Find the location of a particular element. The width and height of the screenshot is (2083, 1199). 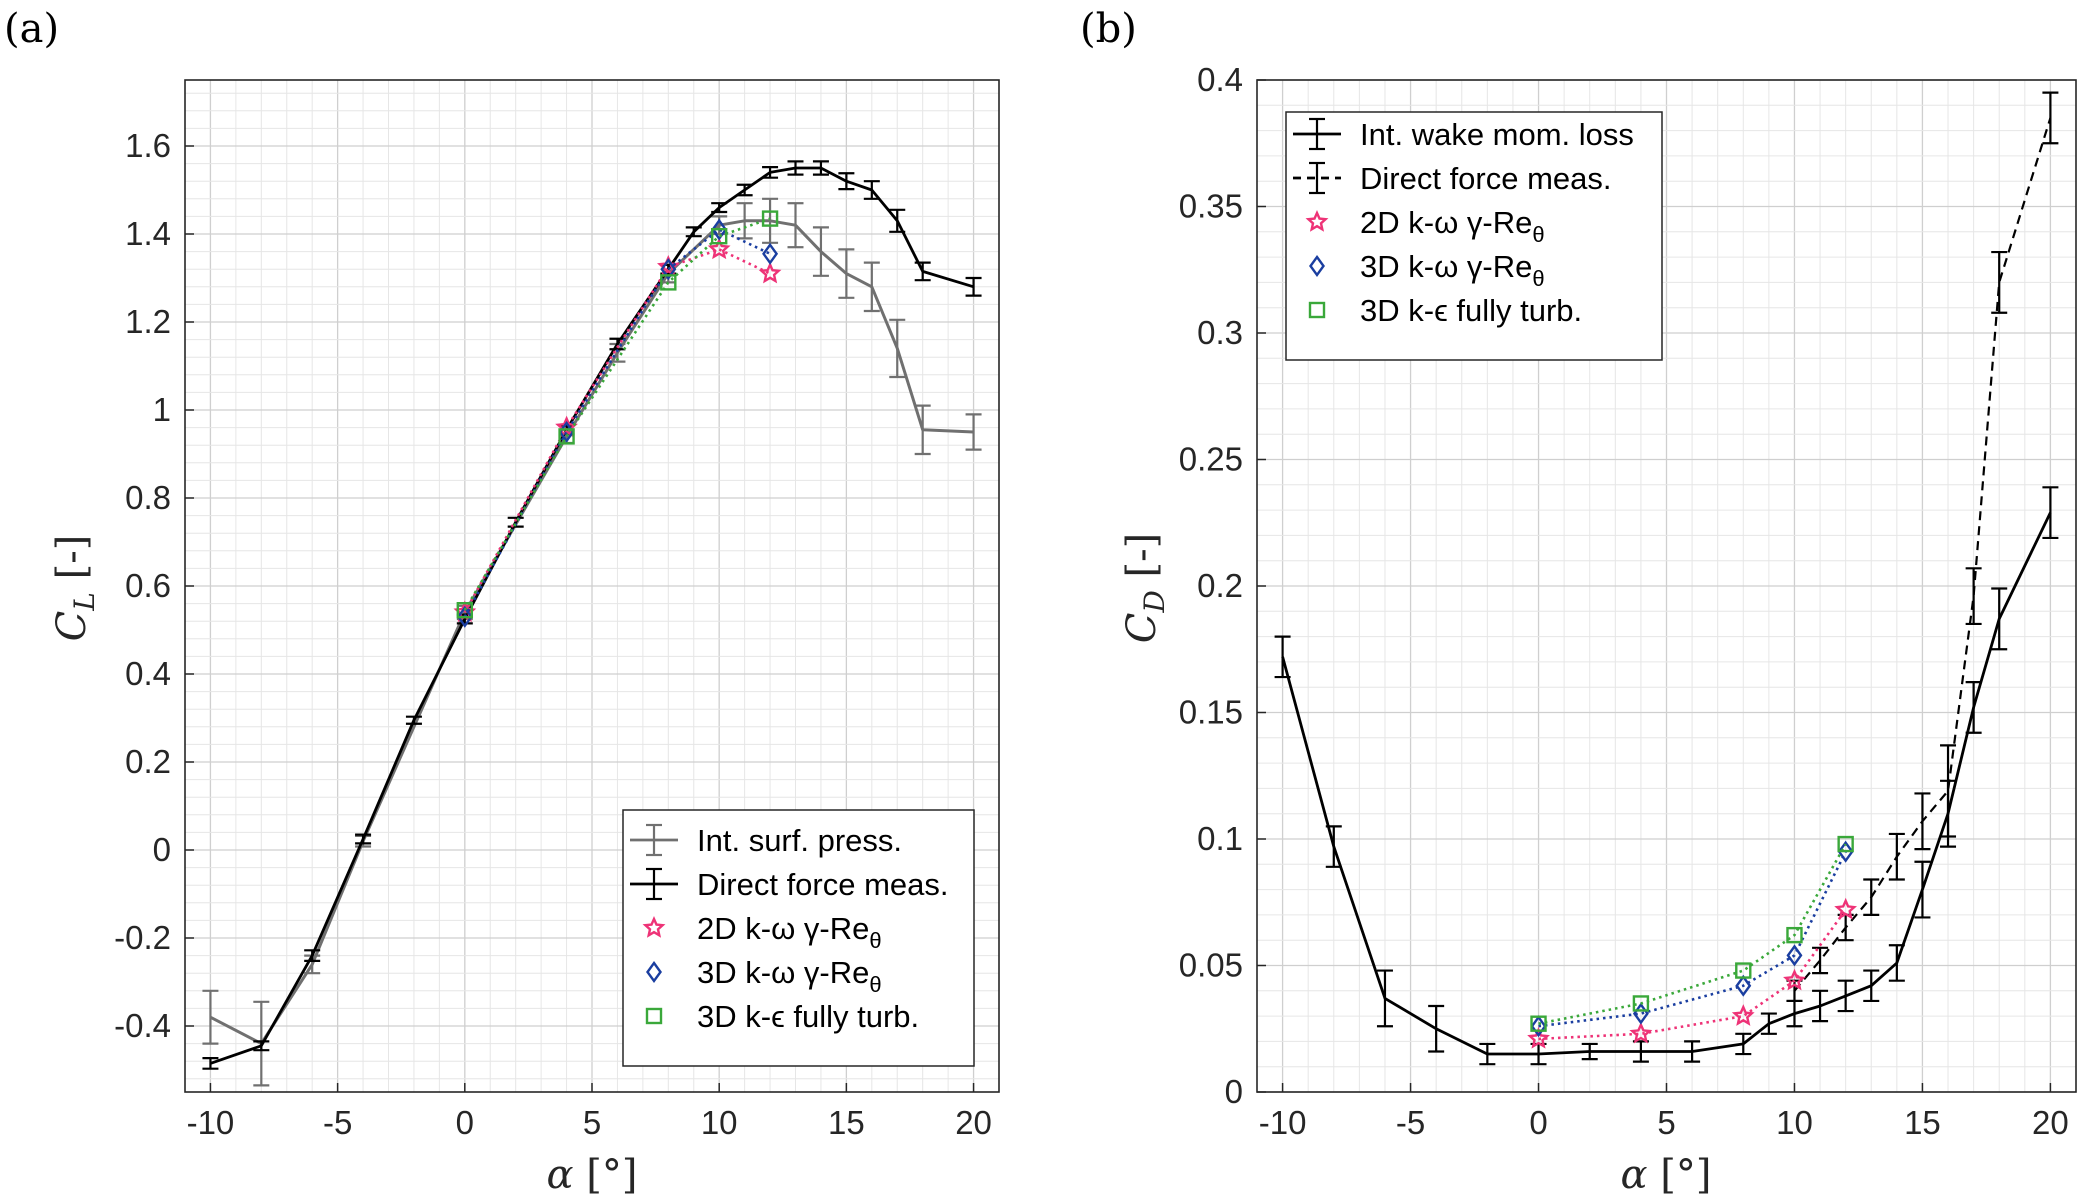

legend-label: Int. wake mom. loss is located at coordinates (1497, 134).